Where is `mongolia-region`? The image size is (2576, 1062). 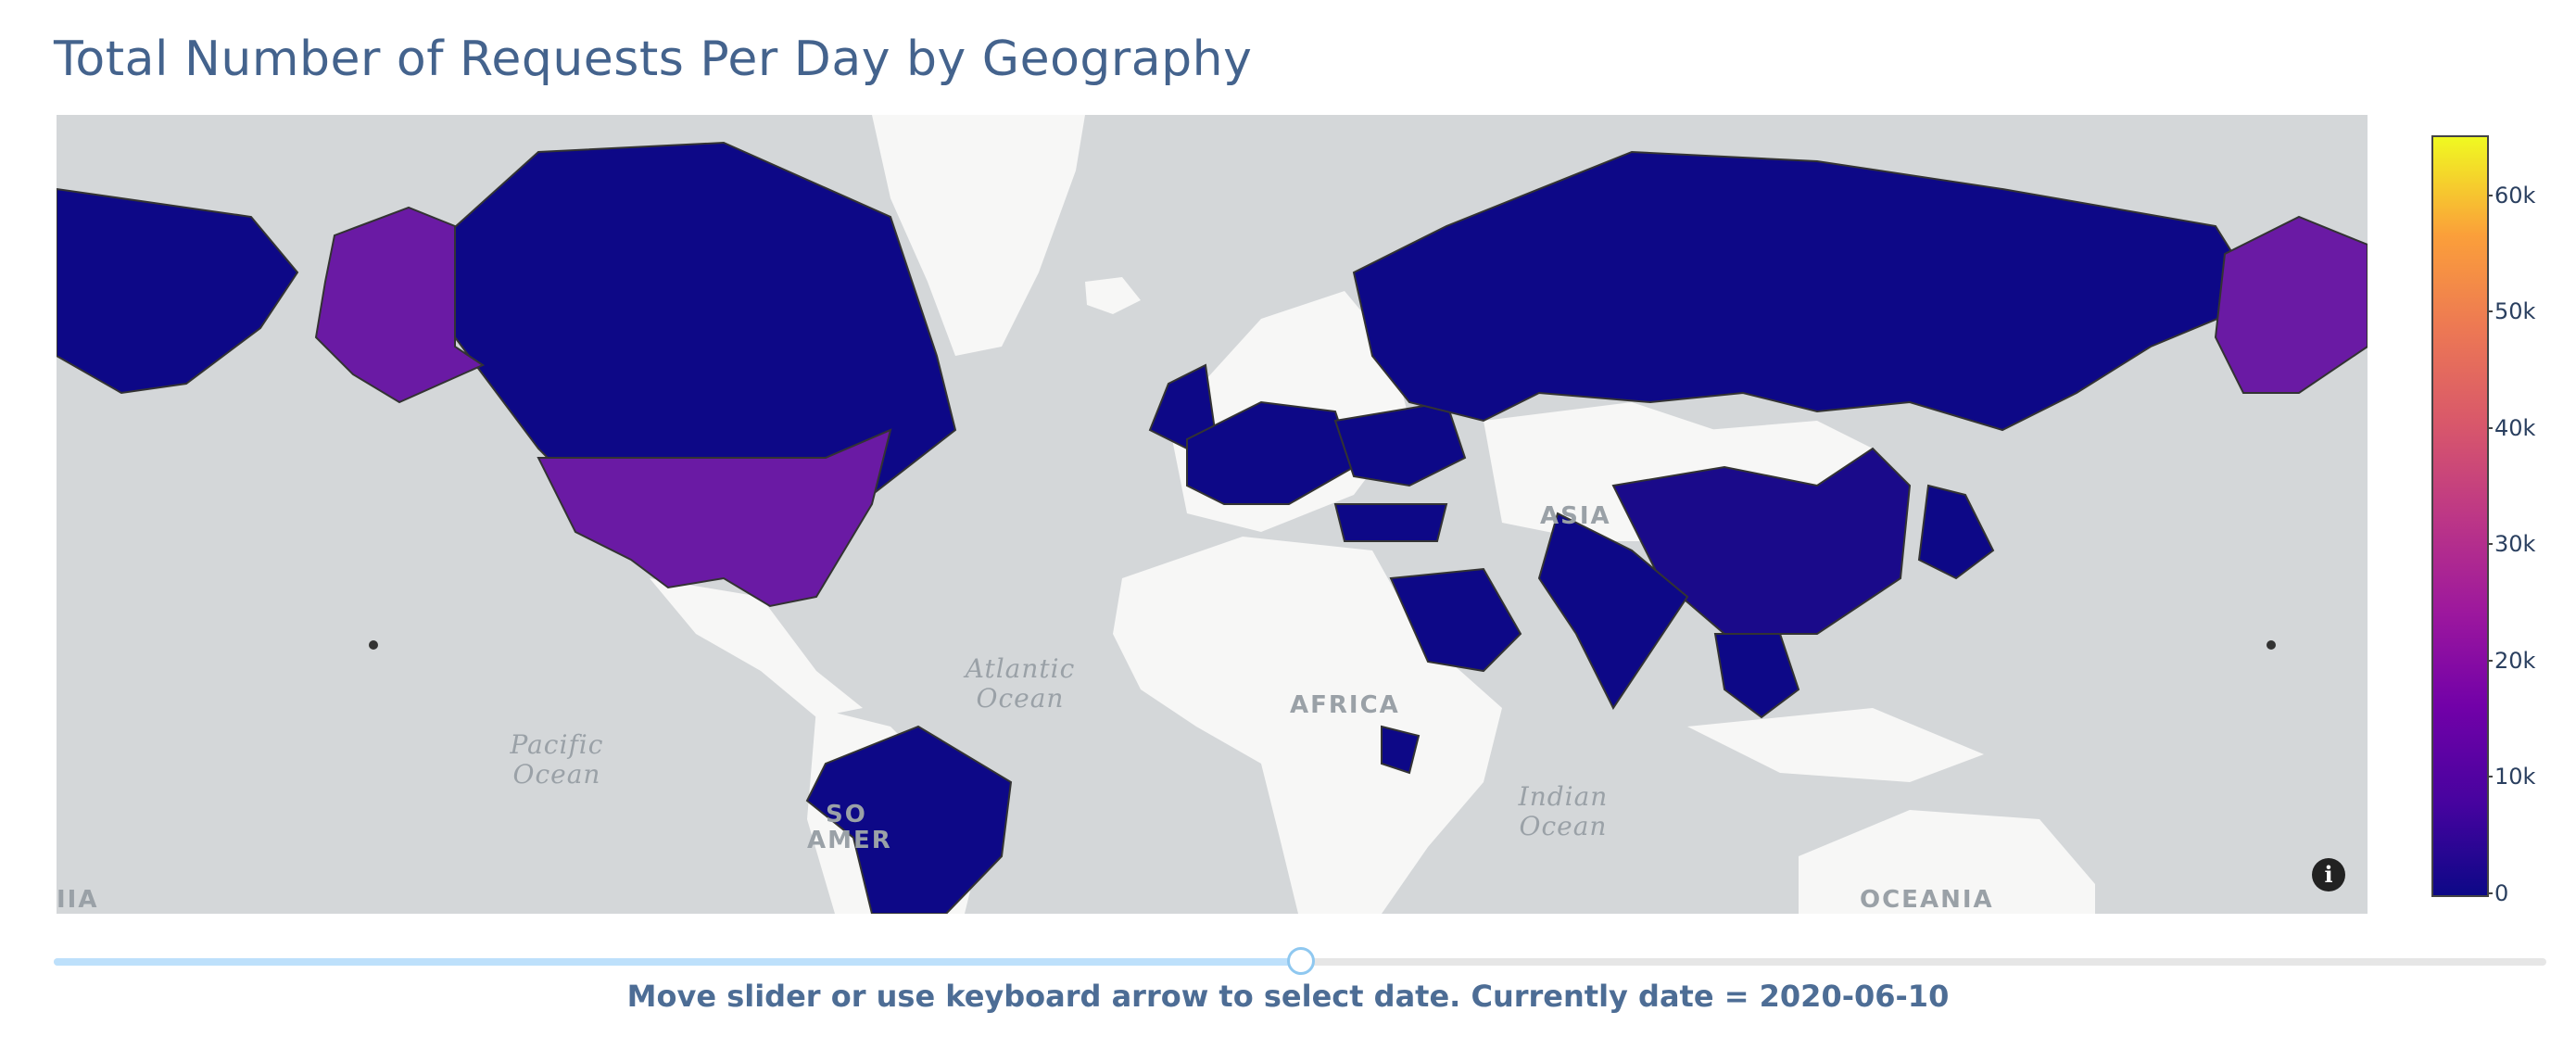
mongolia-region is located at coordinates (1790, 453).